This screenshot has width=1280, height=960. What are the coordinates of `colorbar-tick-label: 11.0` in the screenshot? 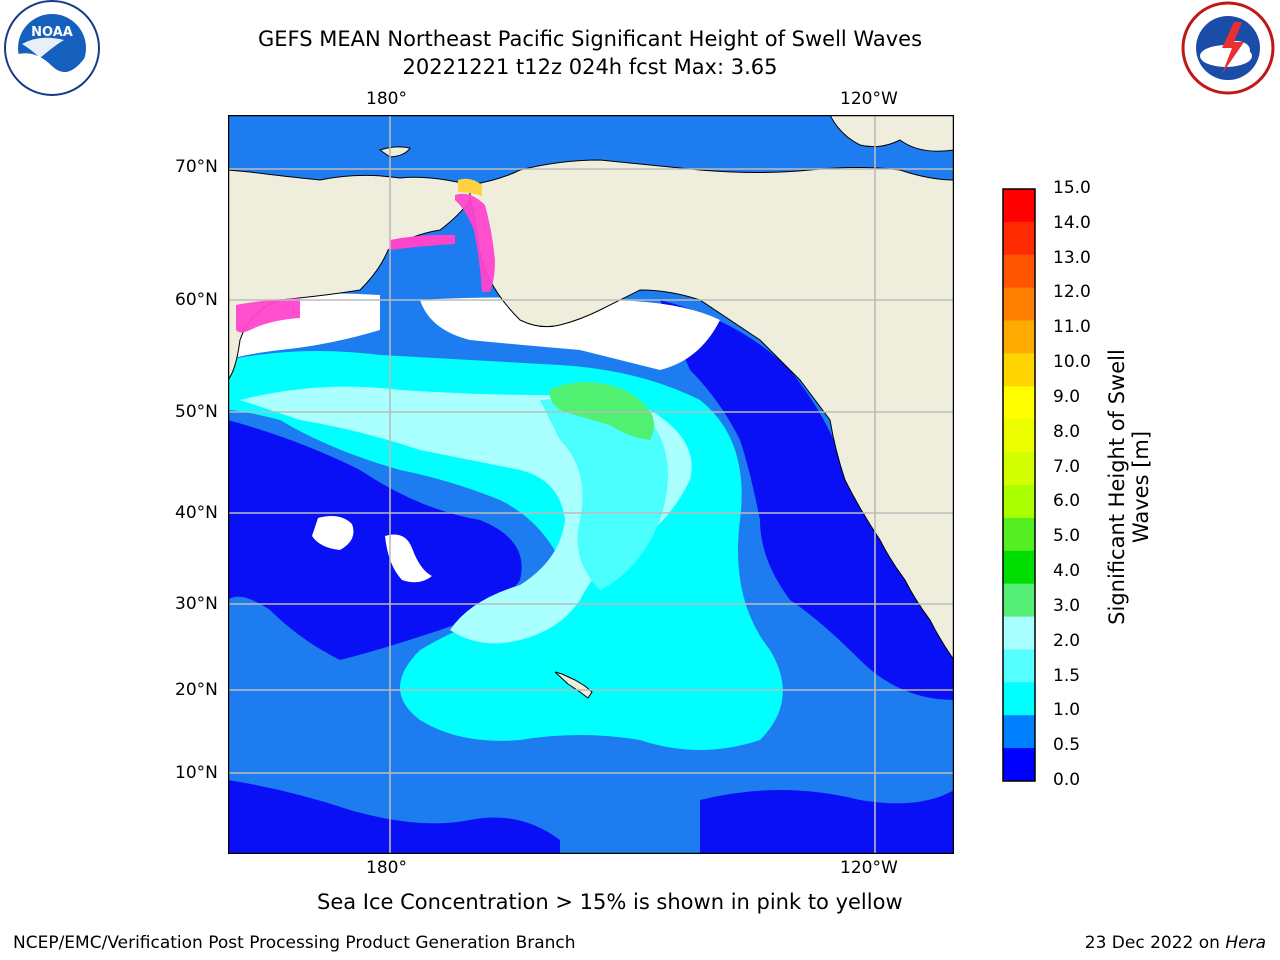 It's located at (1072, 327).